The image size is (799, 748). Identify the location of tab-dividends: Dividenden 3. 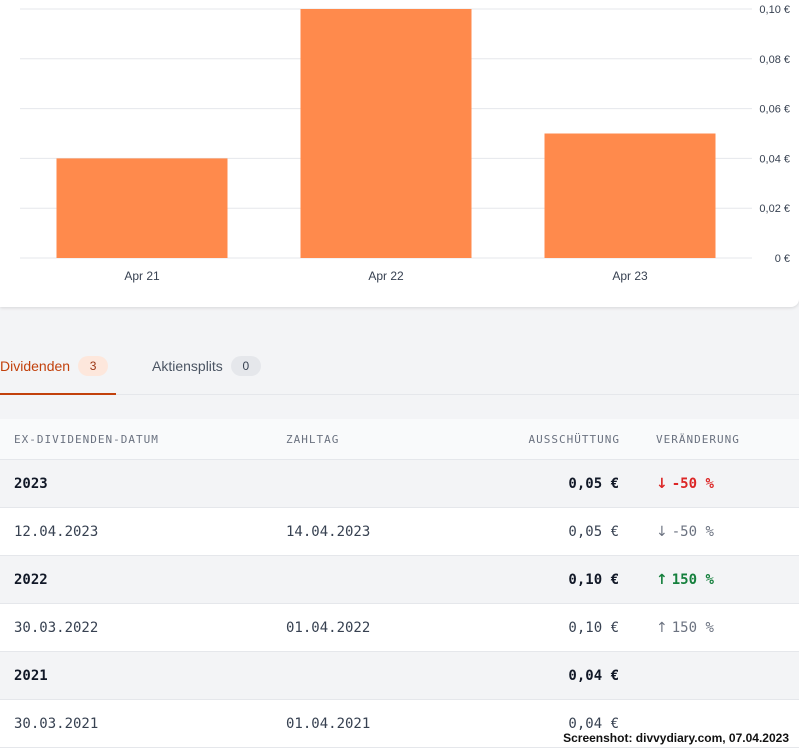
(58, 366).